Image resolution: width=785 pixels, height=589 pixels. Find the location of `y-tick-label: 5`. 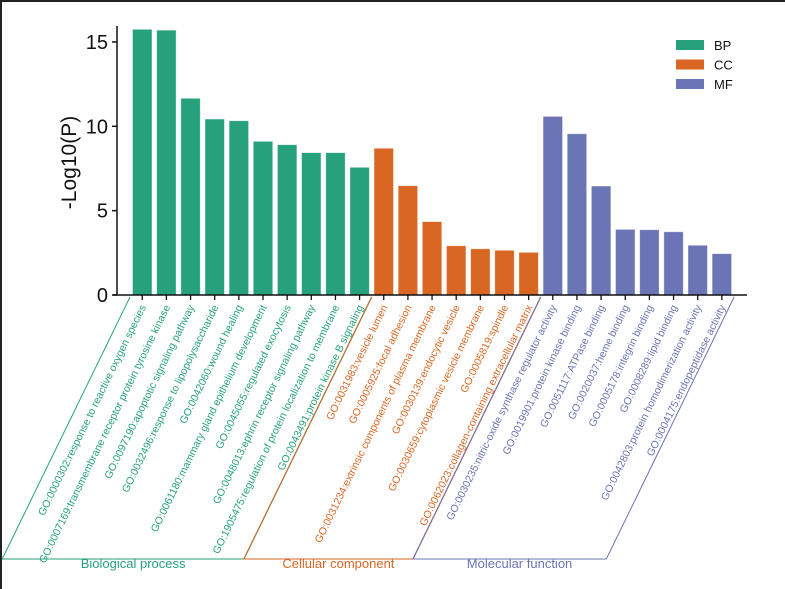

y-tick-label: 5 is located at coordinates (102, 212).